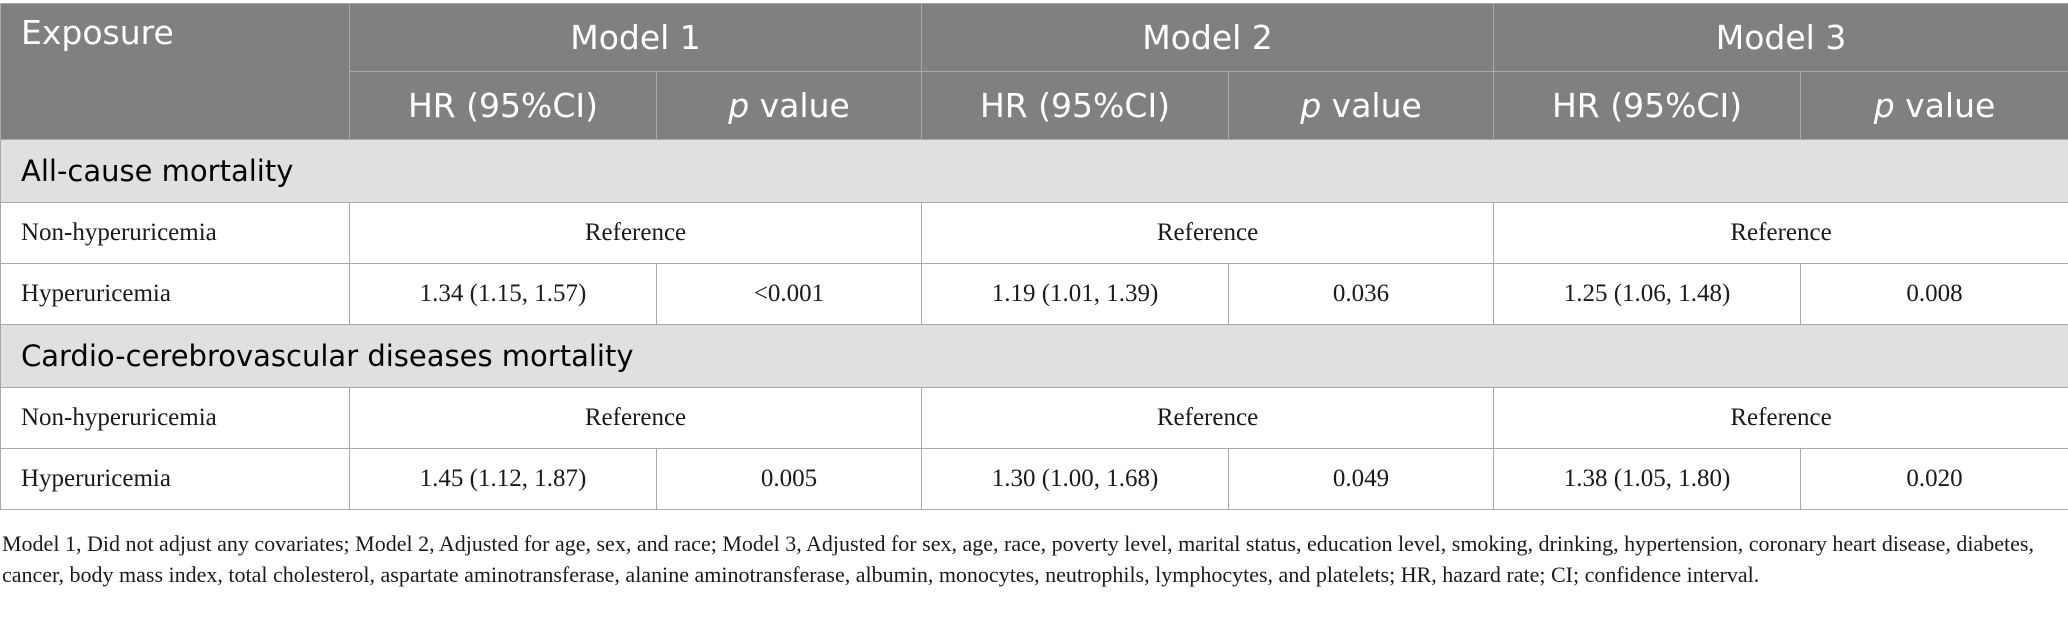 This screenshot has width=2068, height=644. What do you see at coordinates (1647, 294) in the screenshot?
I see `hr-cell: 1.25 (1.06, 1.48)` at bounding box center [1647, 294].